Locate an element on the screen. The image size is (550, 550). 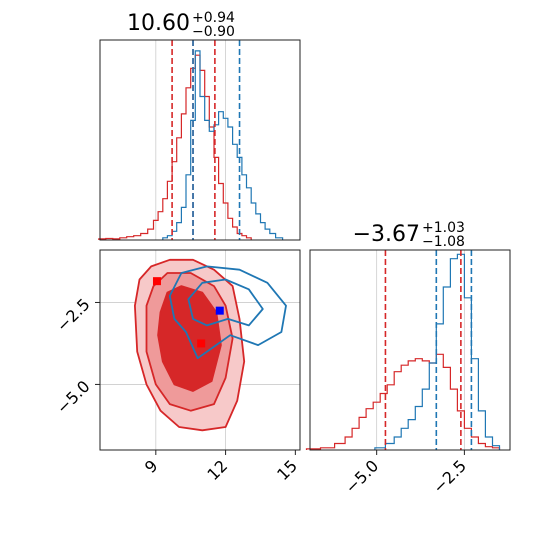
blue-contour-inner is located at coordinates (225, 302).